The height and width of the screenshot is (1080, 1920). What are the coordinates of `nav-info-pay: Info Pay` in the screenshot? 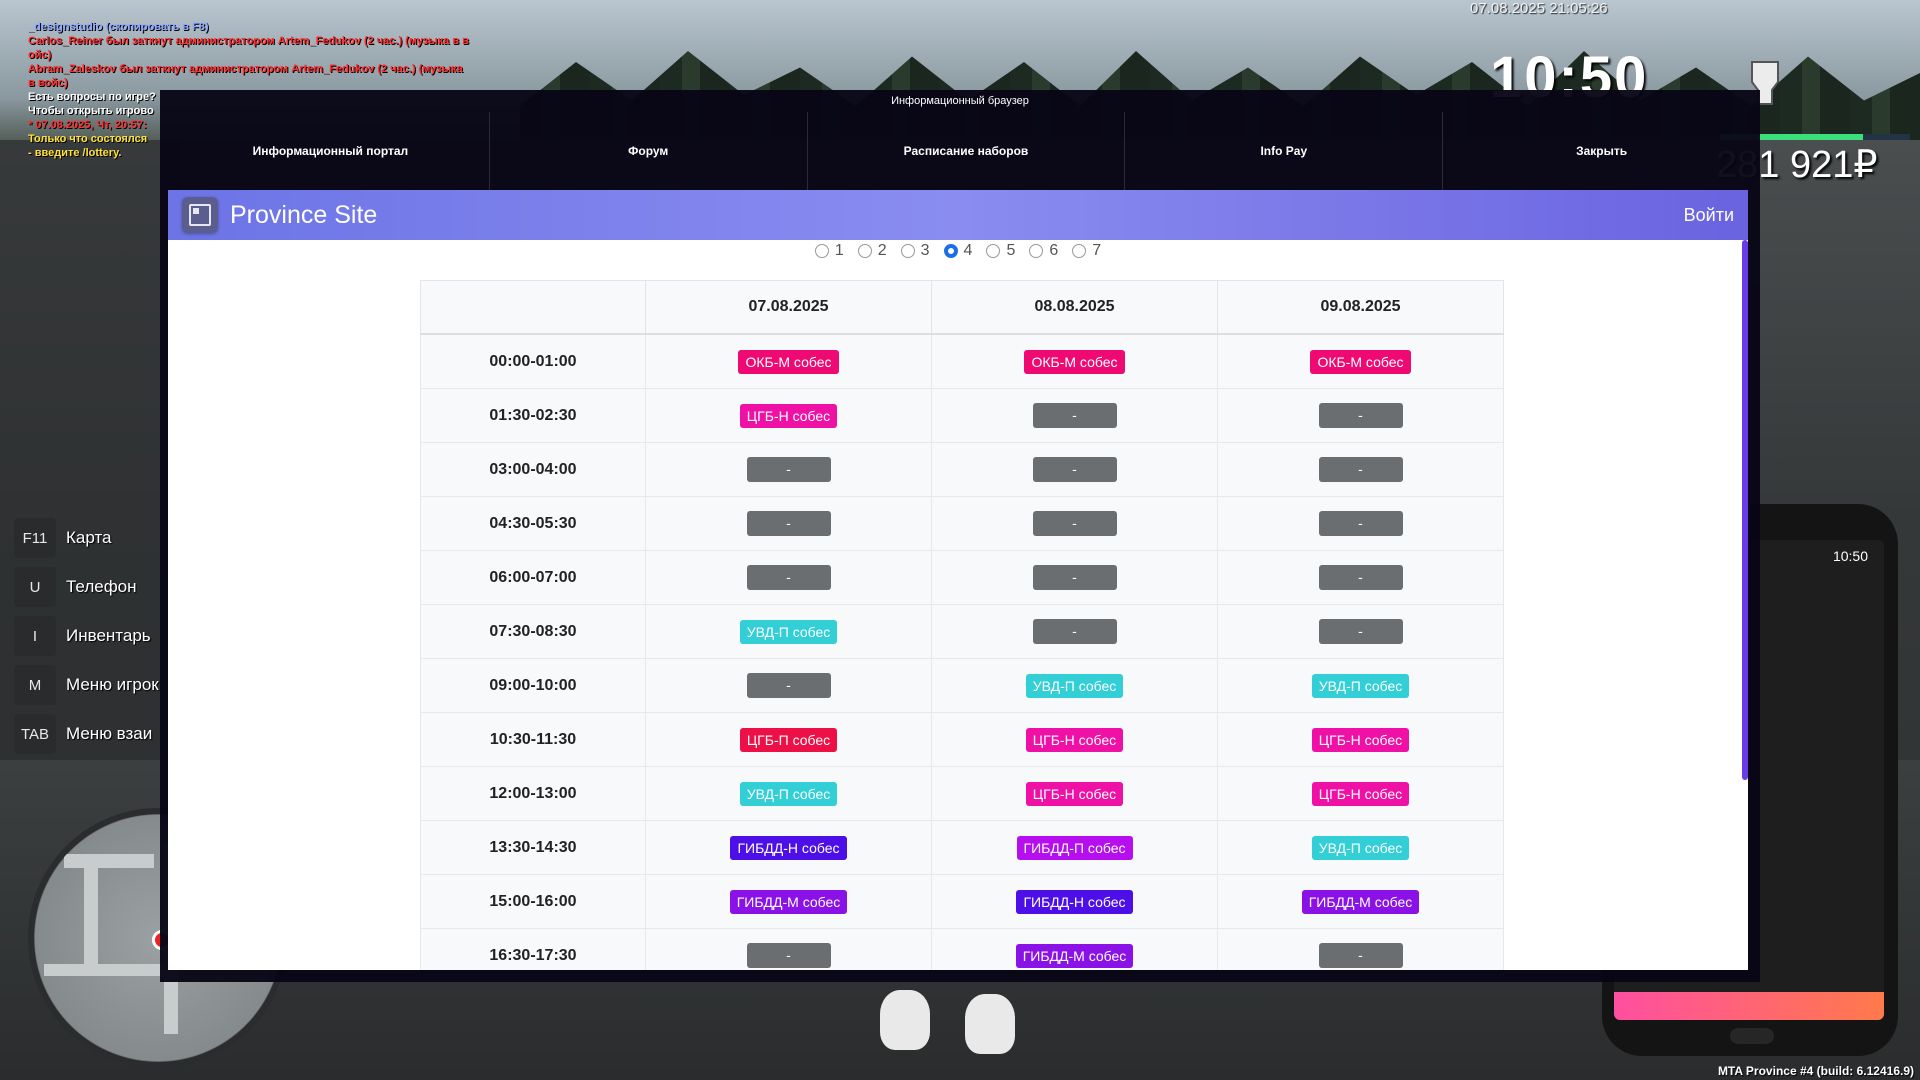 It's located at (1283, 151).